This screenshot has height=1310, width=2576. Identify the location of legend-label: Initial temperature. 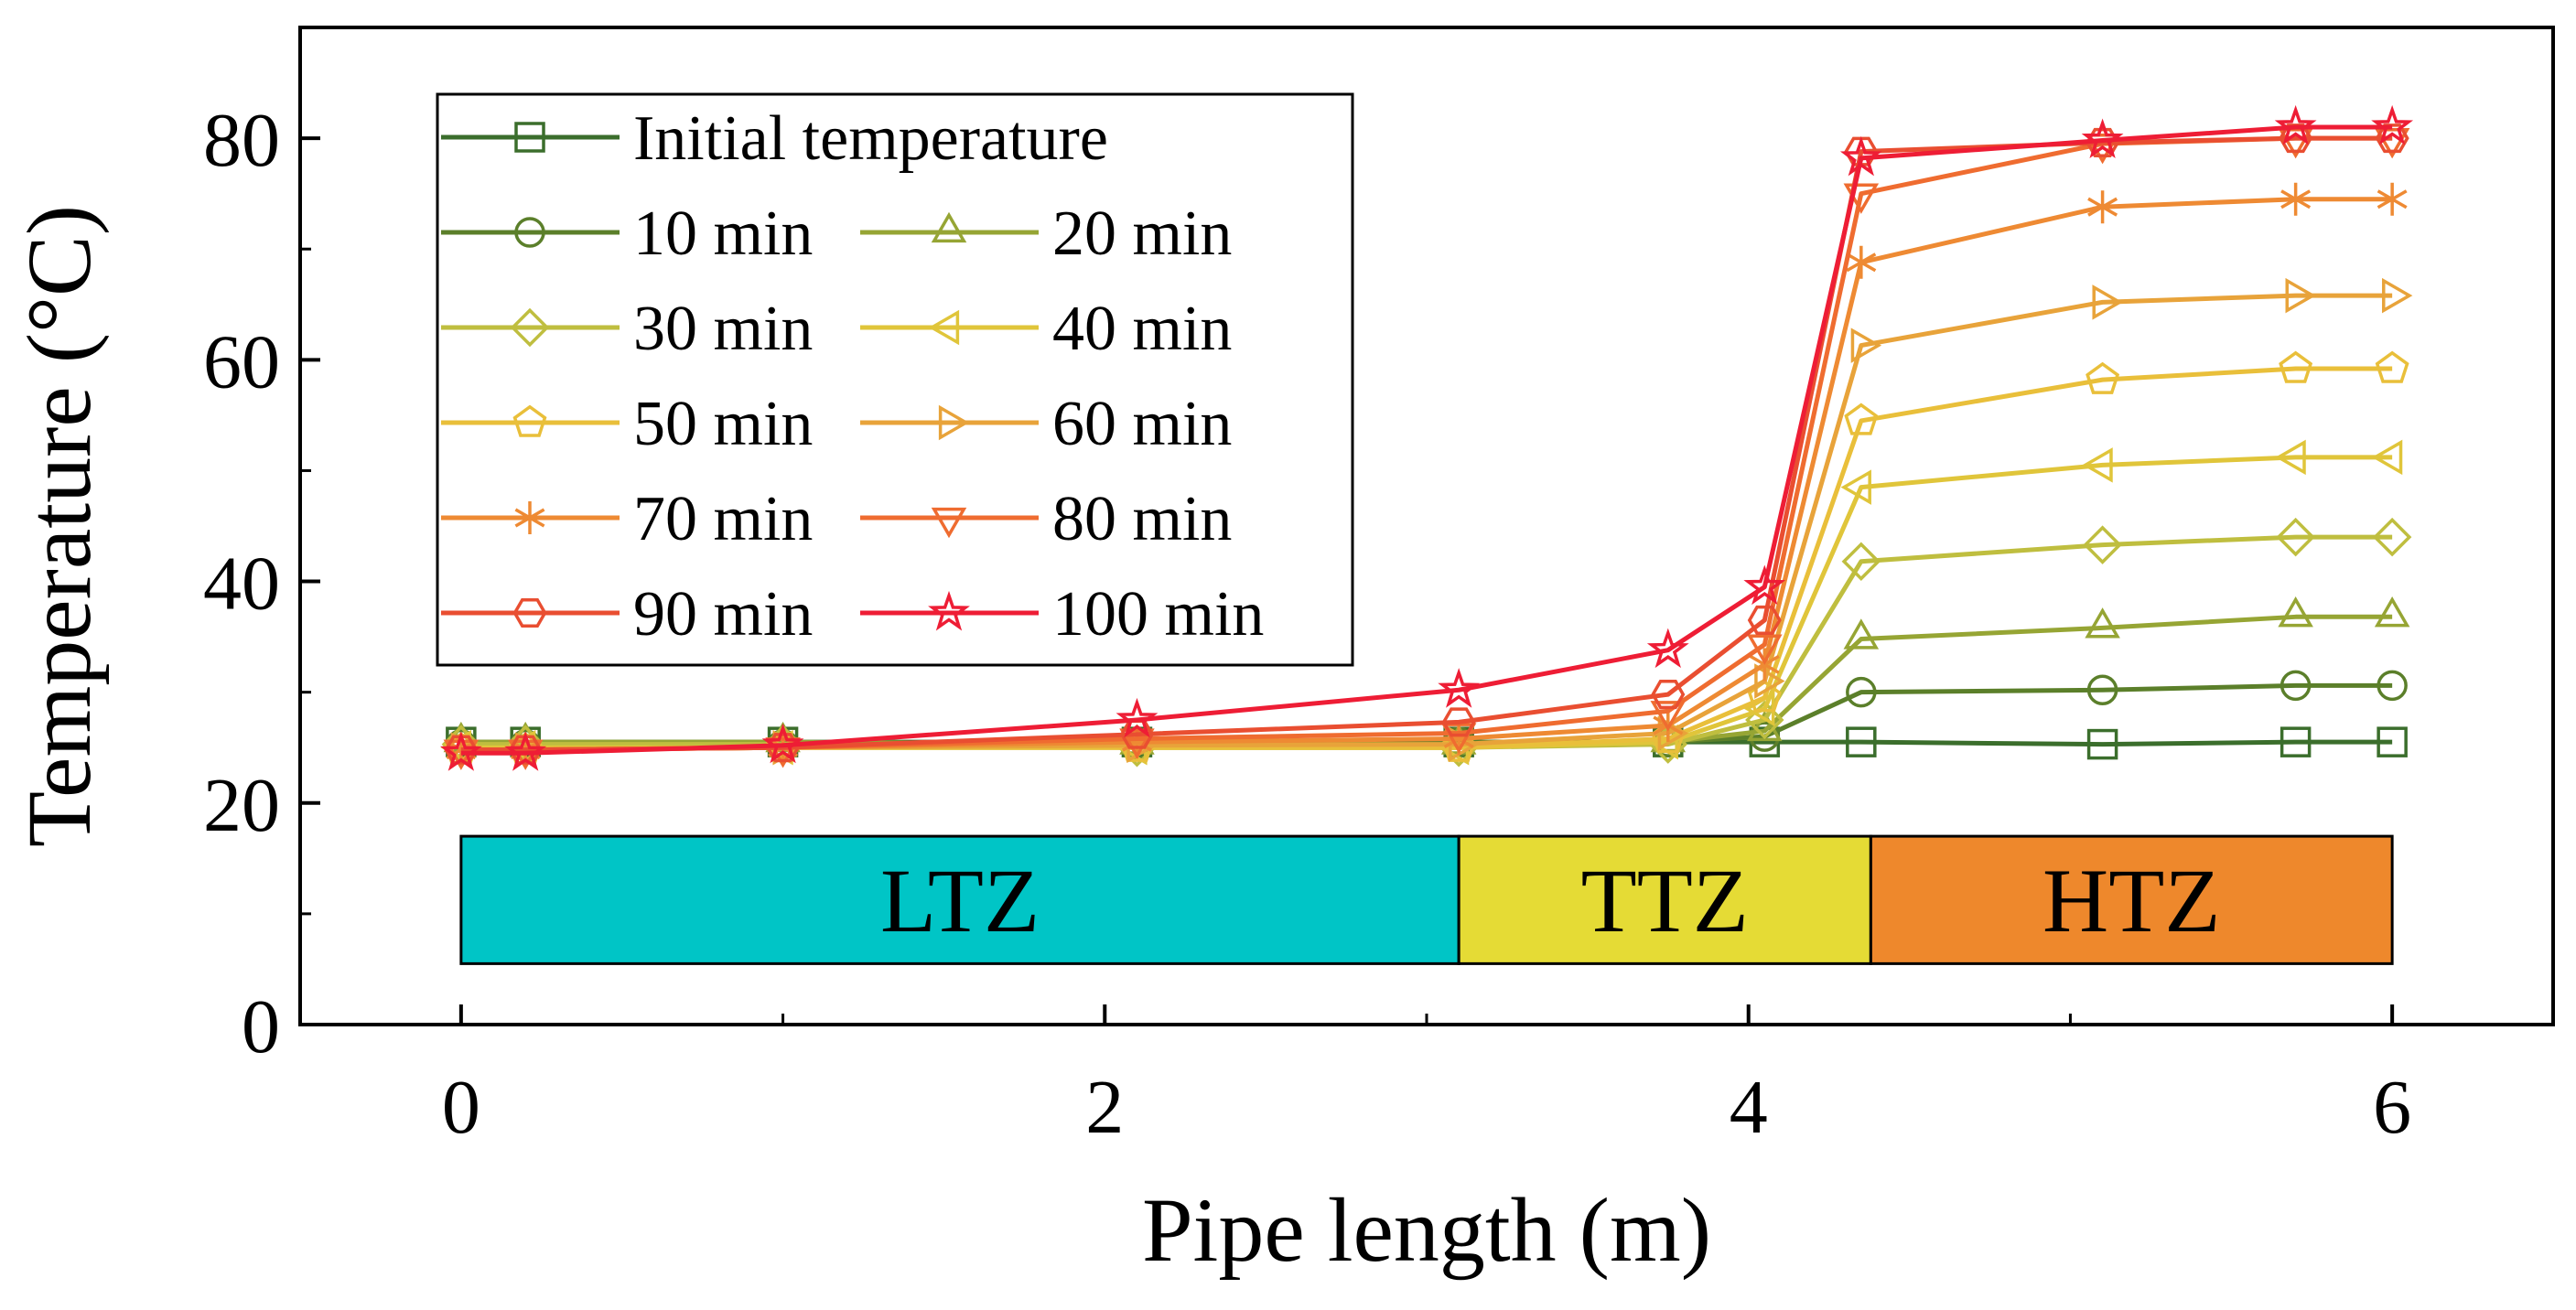
(871, 138).